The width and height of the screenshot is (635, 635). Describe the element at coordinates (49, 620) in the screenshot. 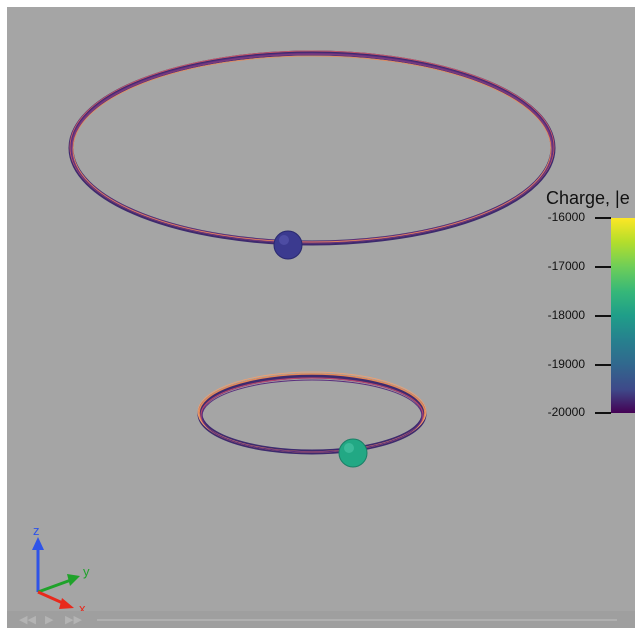

I see `play-icon: ▶` at that location.